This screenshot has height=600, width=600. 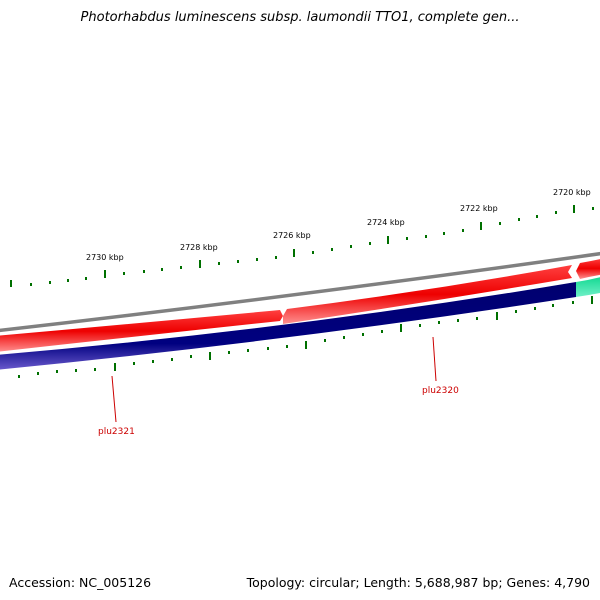 What do you see at coordinates (116, 432) in the screenshot?
I see `gene-label-plu2321: plu2321` at bounding box center [116, 432].